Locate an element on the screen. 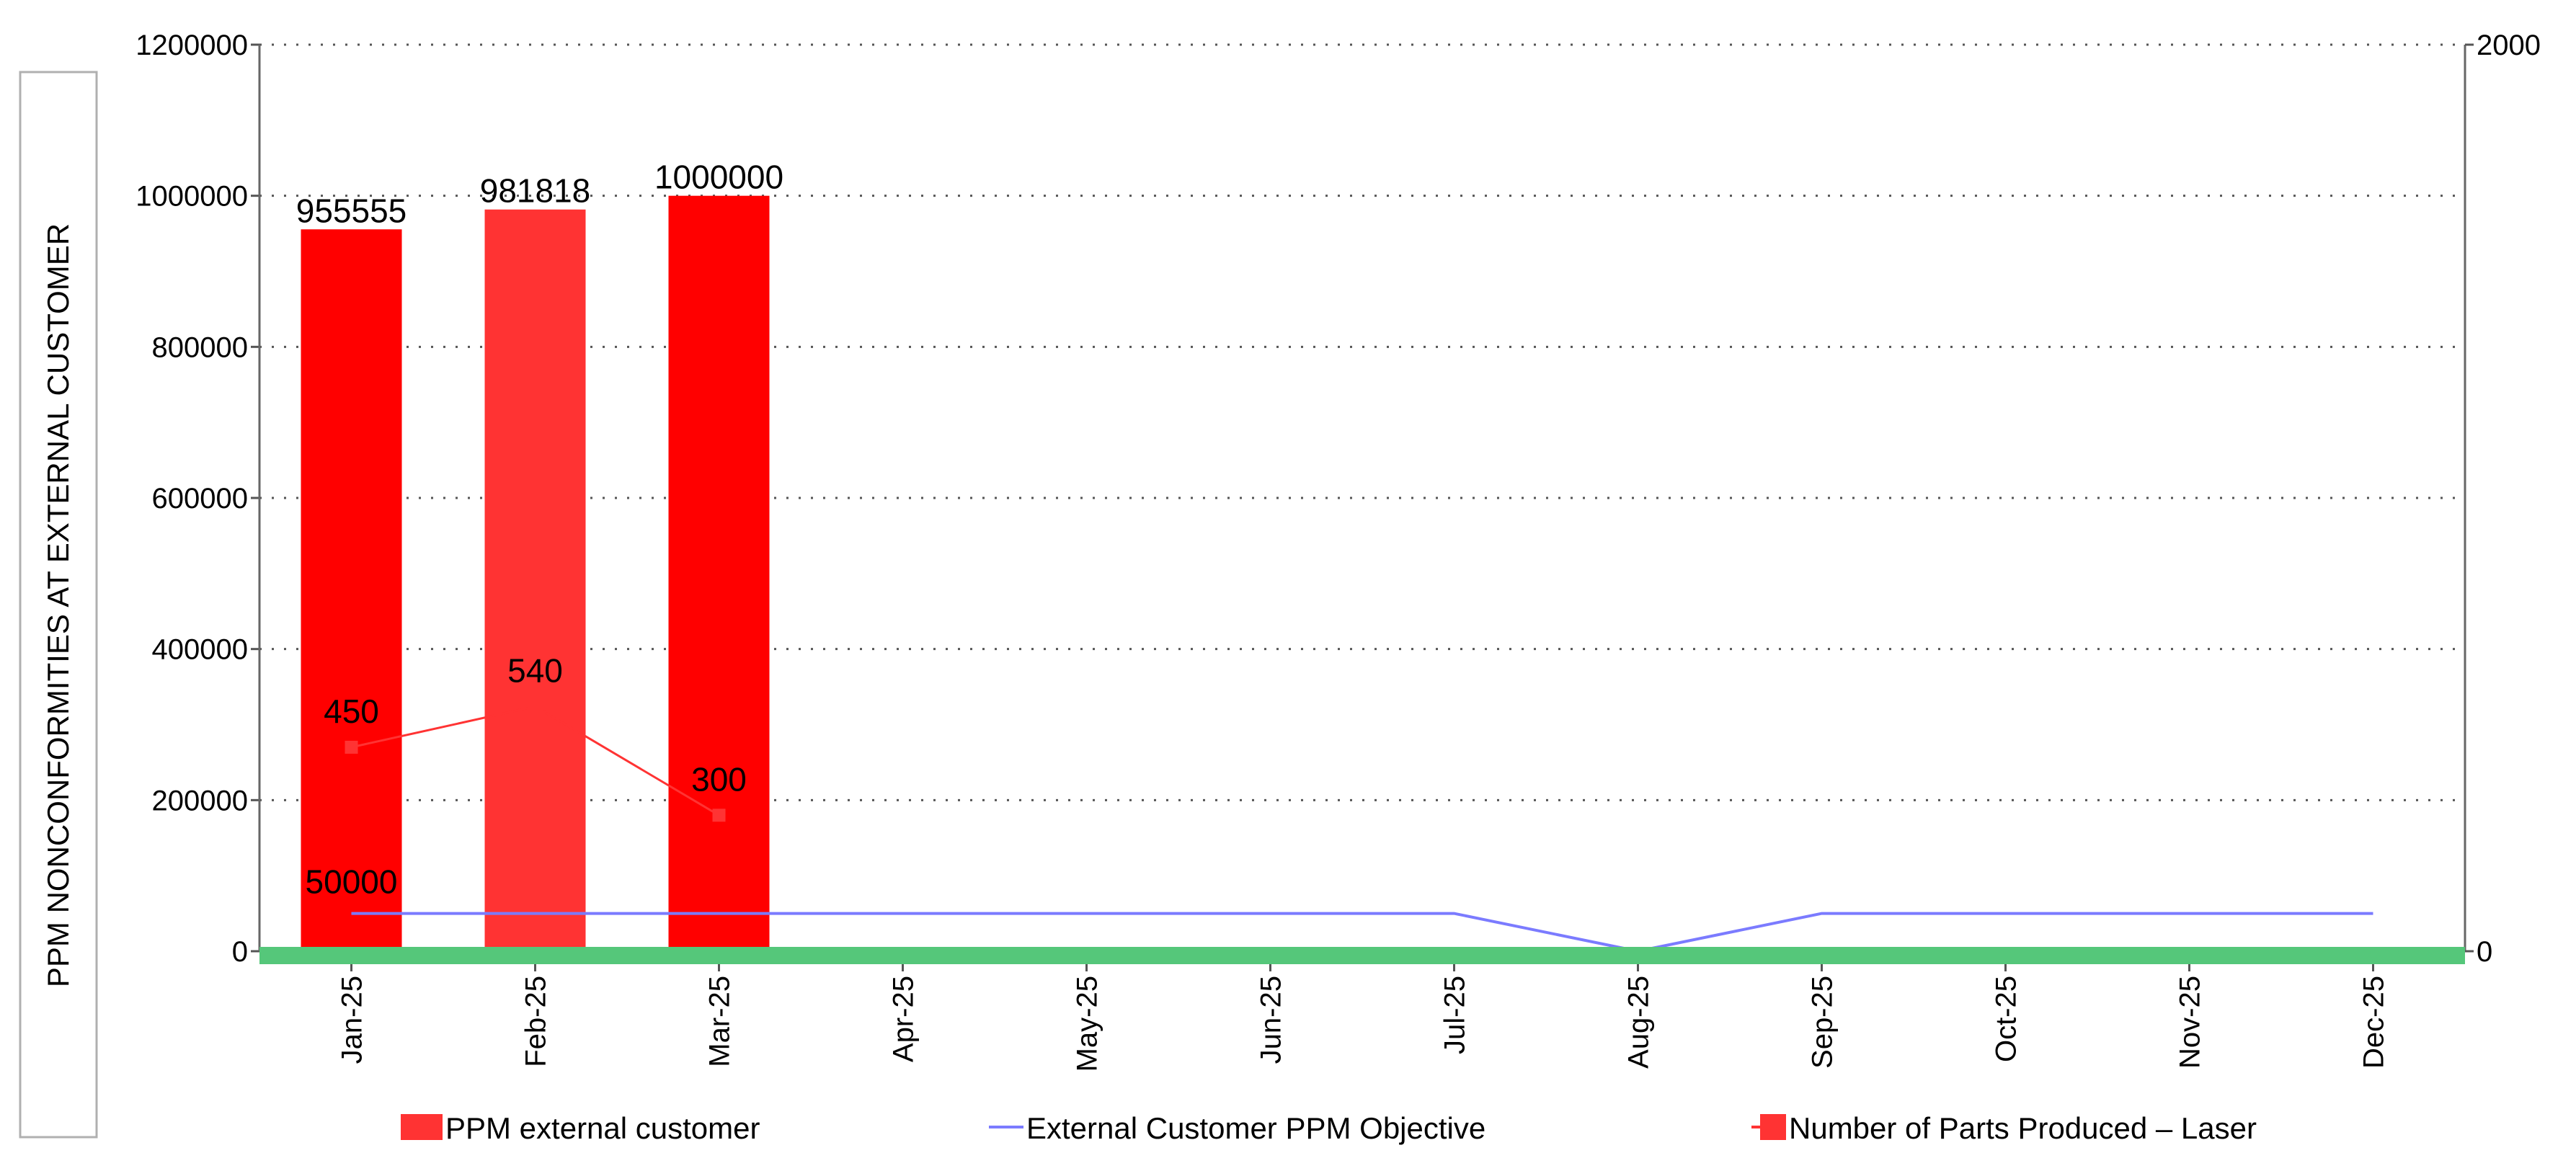  y-axis-label: PPM NONCONFORMITIES AT EXTERNAL CUSTOMER is located at coordinates (58, 605).